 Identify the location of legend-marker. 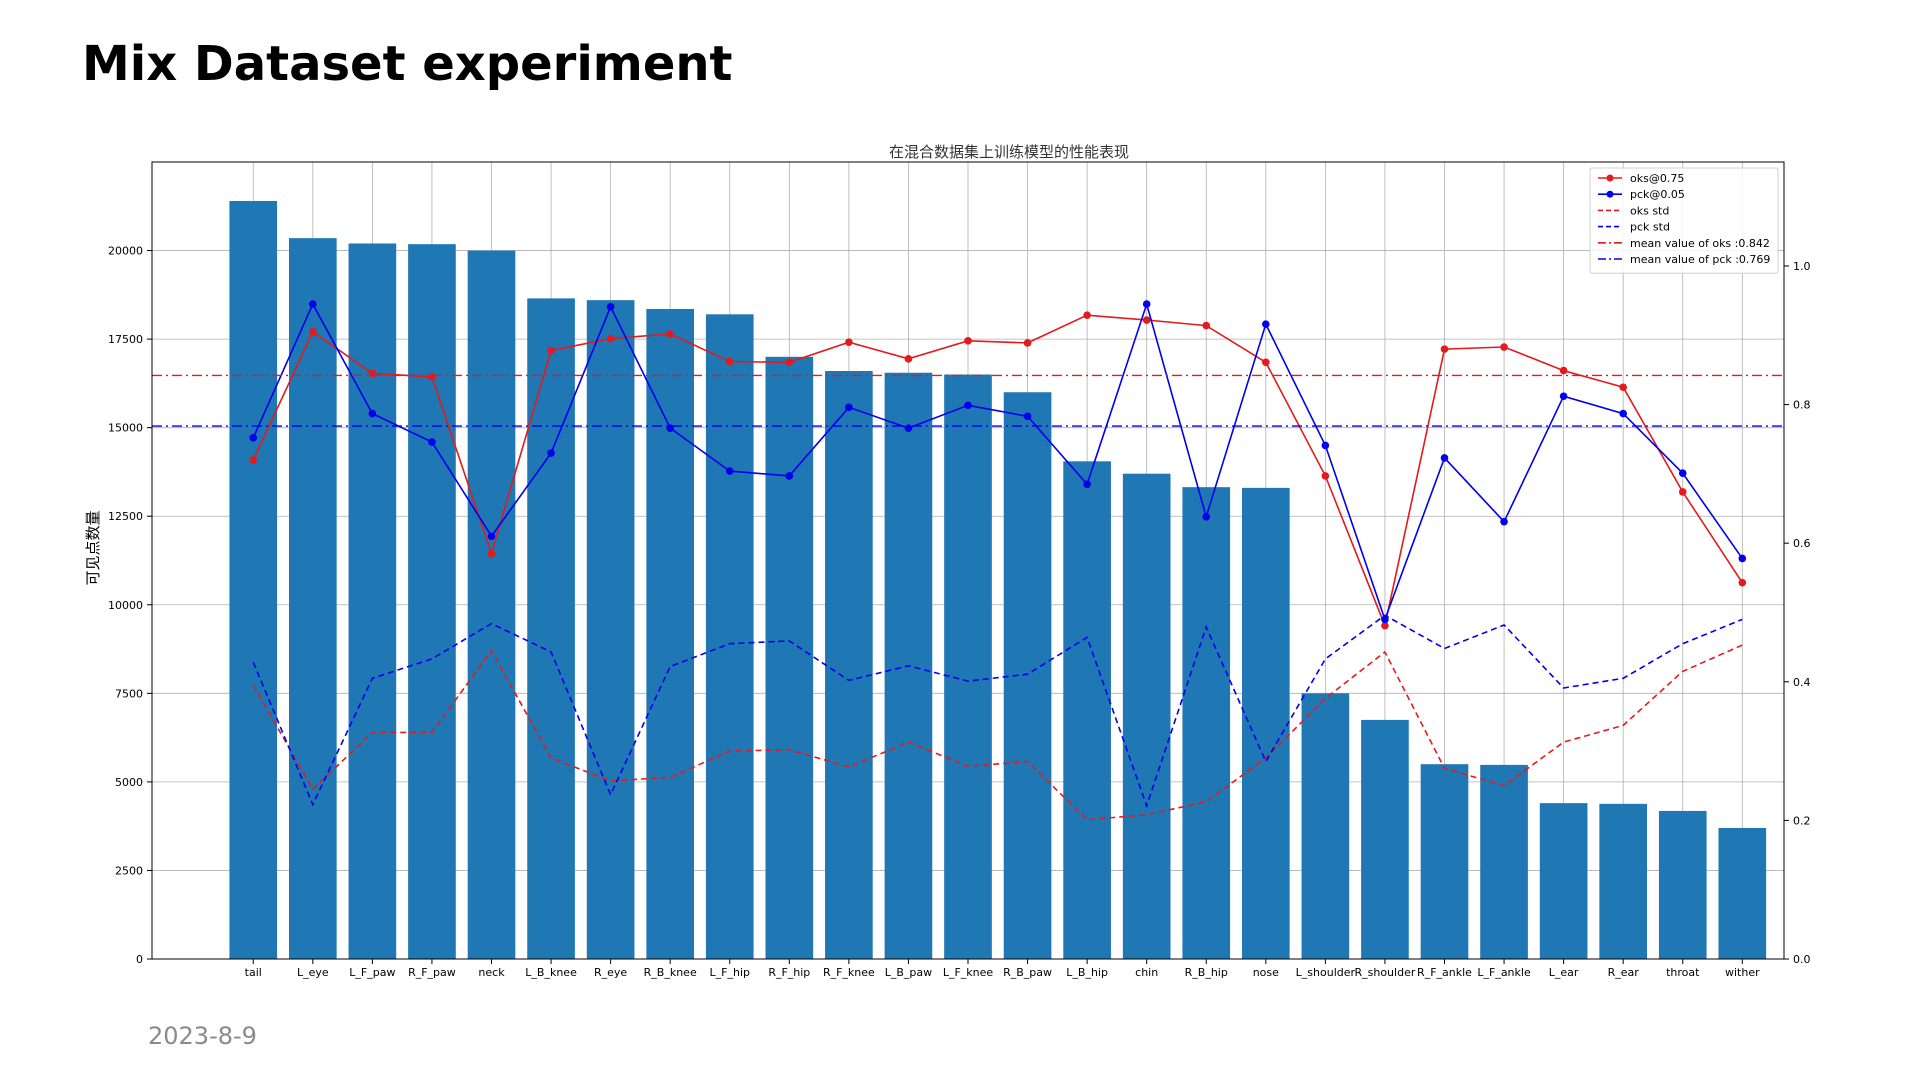
(1610, 178).